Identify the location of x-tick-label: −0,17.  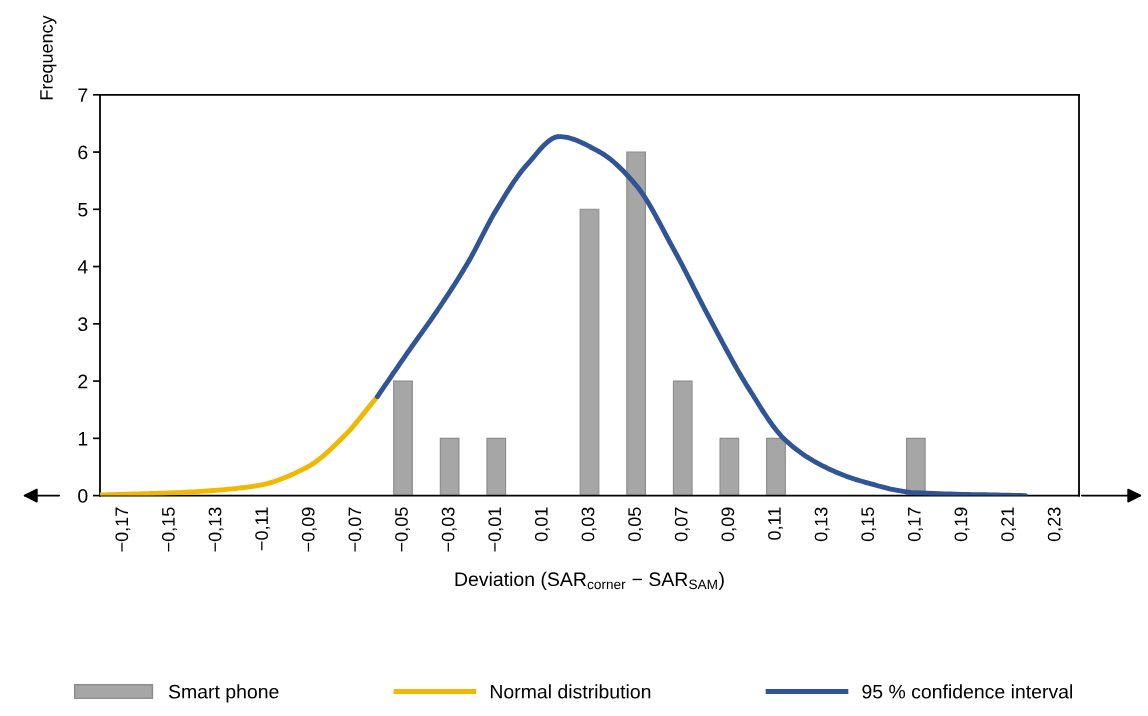
(123, 529).